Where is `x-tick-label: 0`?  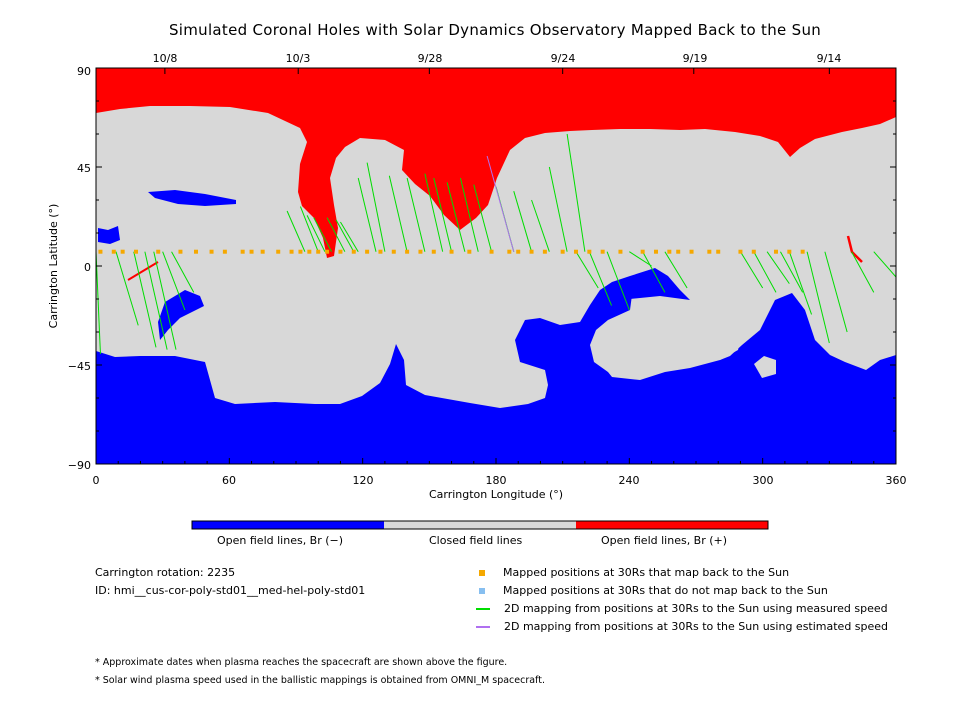
x-tick-label: 0 is located at coordinates (96, 480).